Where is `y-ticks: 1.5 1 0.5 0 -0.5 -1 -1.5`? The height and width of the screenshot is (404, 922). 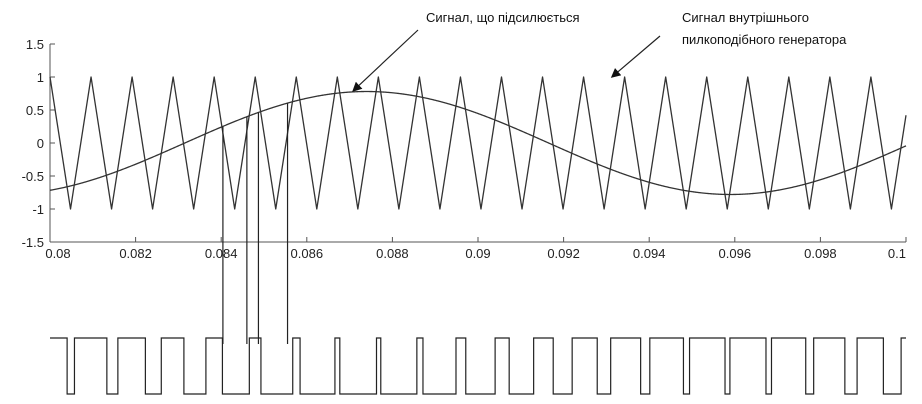 y-ticks: 1.5 1 0.5 0 -0.5 -1 -1.5 is located at coordinates (38, 143).